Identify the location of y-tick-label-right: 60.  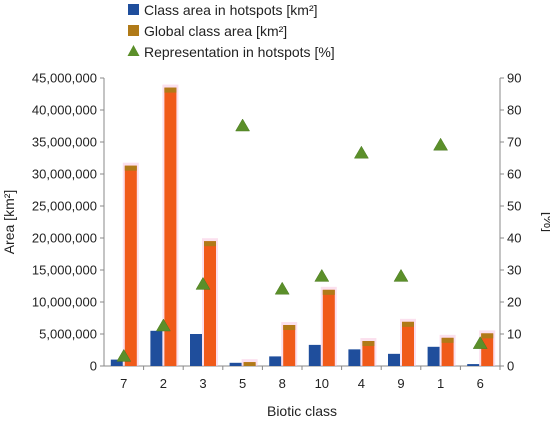
(514, 174).